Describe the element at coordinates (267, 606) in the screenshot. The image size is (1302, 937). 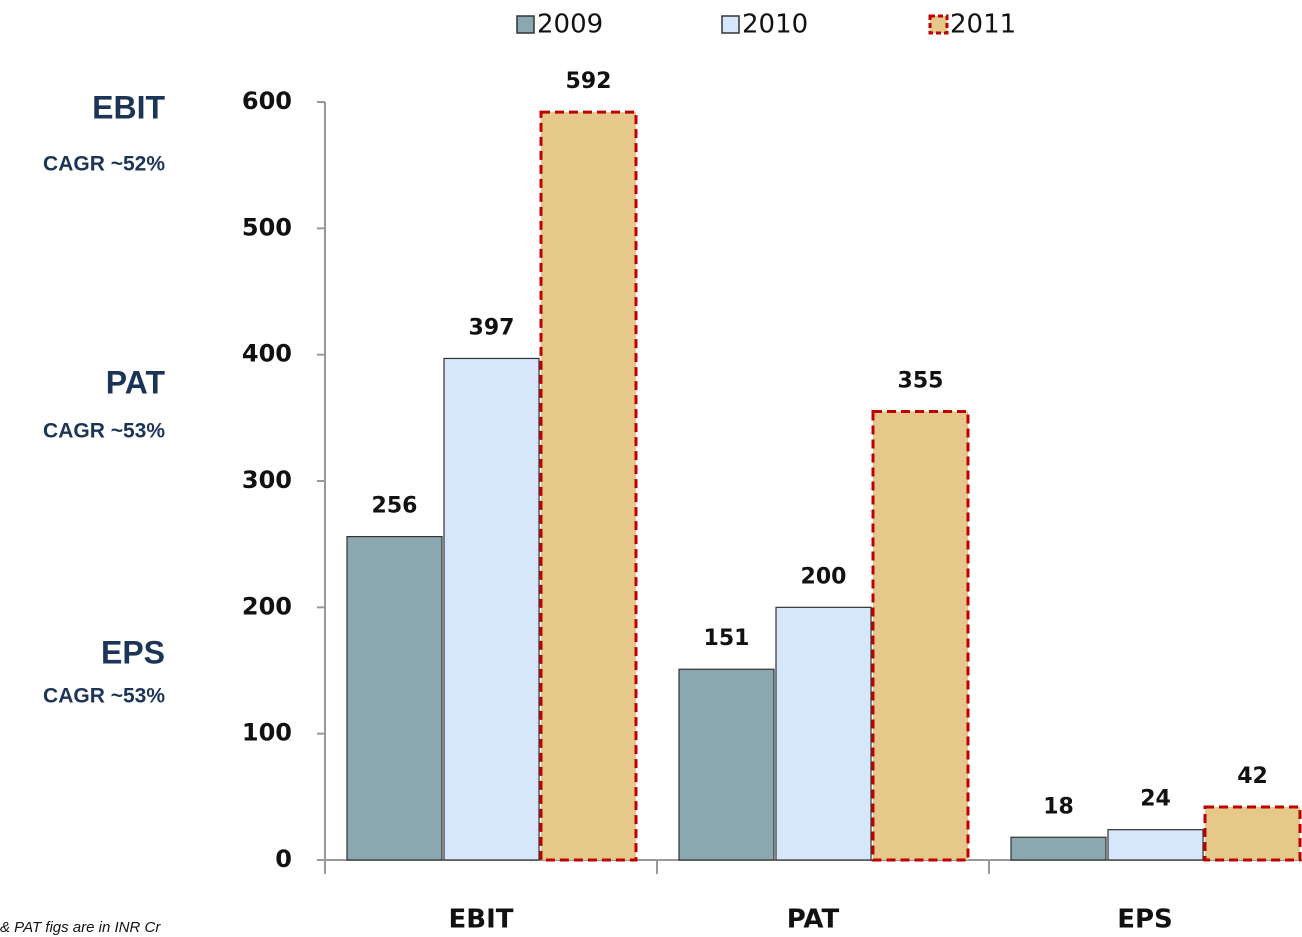
I see `y-tick-label: 200` at that location.